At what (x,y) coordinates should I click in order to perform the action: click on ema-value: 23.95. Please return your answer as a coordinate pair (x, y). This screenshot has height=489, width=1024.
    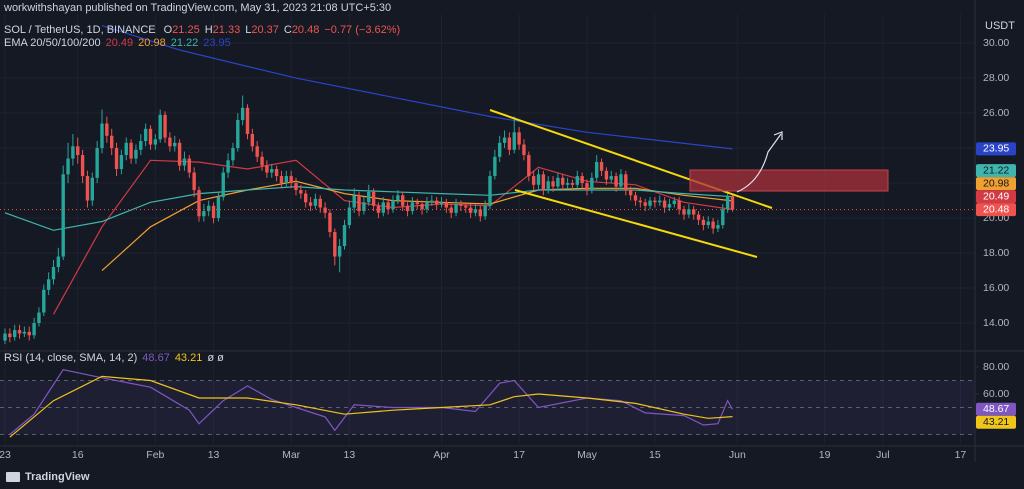
    Looking at the image, I should click on (217, 43).